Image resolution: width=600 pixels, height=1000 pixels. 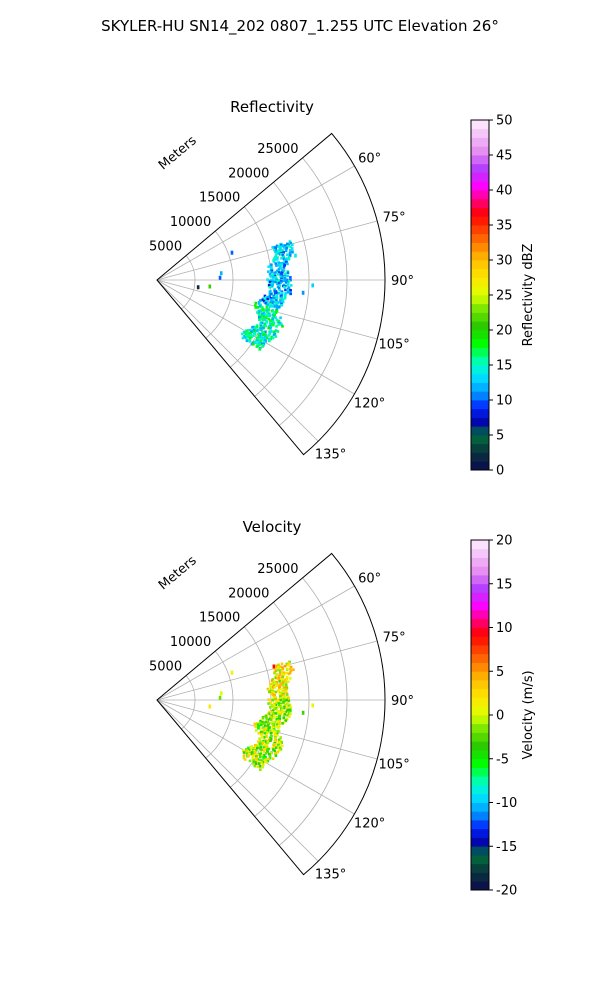 What do you see at coordinates (313, 291) in the screenshot?
I see `grid-arc` at bounding box center [313, 291].